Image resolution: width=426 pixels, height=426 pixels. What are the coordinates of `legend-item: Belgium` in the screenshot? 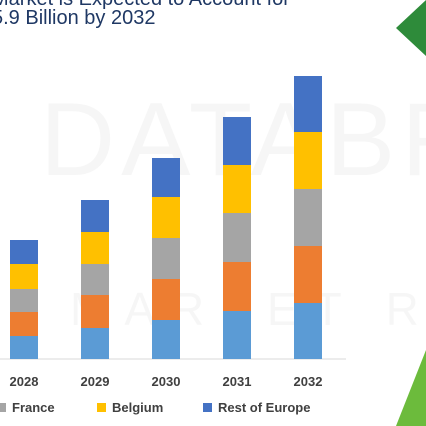 It's located at (130, 407).